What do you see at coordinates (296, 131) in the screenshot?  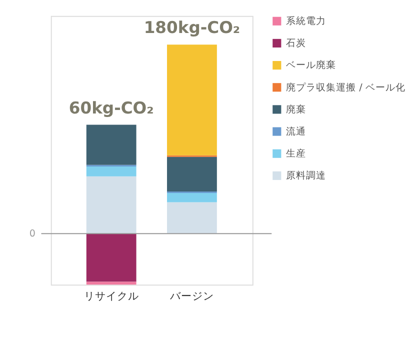 I see `legend-label: 流通` at bounding box center [296, 131].